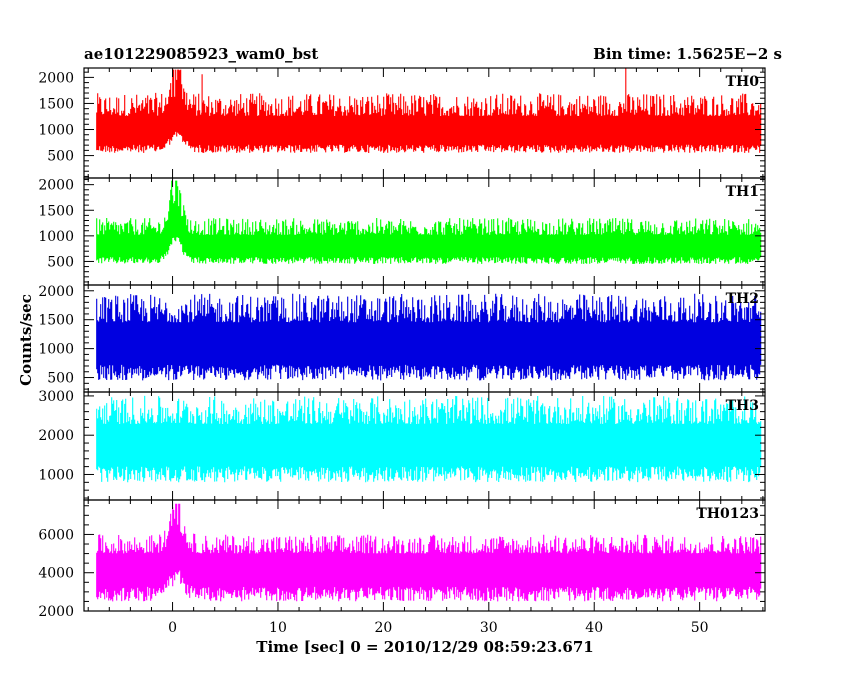 The width and height of the screenshot is (850, 680). Describe the element at coordinates (429, 552) in the screenshot. I see `series-TH0123` at that location.